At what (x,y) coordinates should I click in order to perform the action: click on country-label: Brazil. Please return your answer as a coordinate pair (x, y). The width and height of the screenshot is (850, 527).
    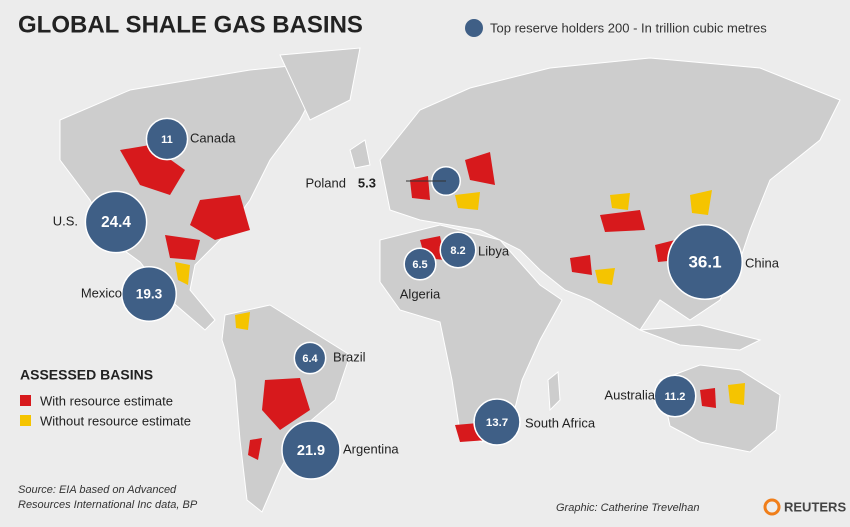
    Looking at the image, I should click on (349, 356).